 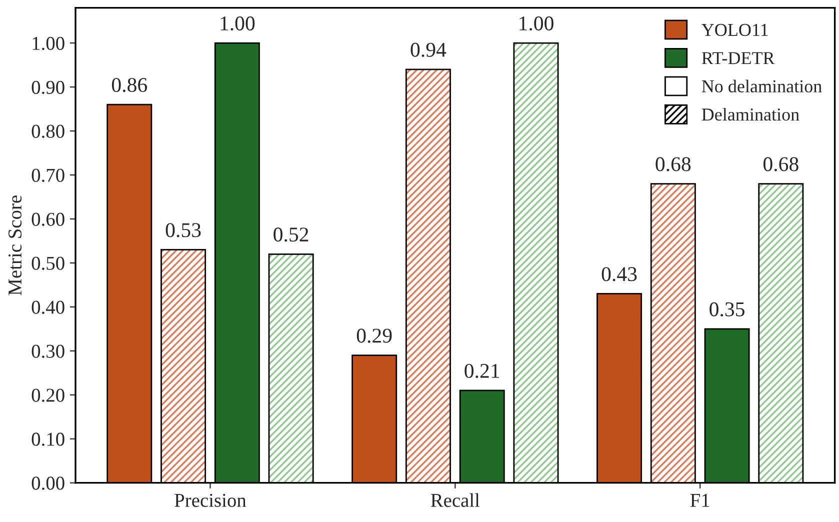 What do you see at coordinates (482, 371) in the screenshot?
I see `data-label: 0.21` at bounding box center [482, 371].